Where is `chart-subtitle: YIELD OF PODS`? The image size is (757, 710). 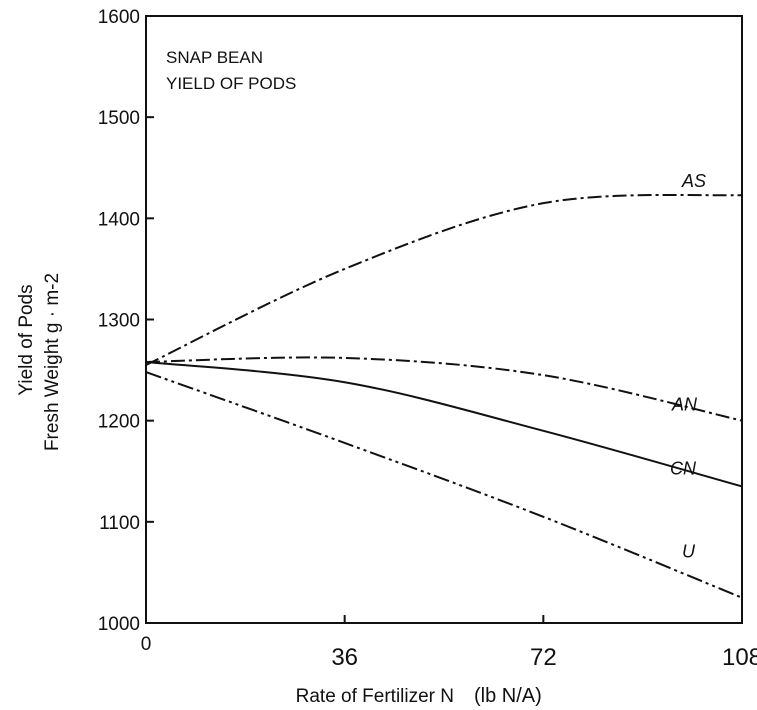 chart-subtitle: YIELD OF PODS is located at coordinates (231, 83).